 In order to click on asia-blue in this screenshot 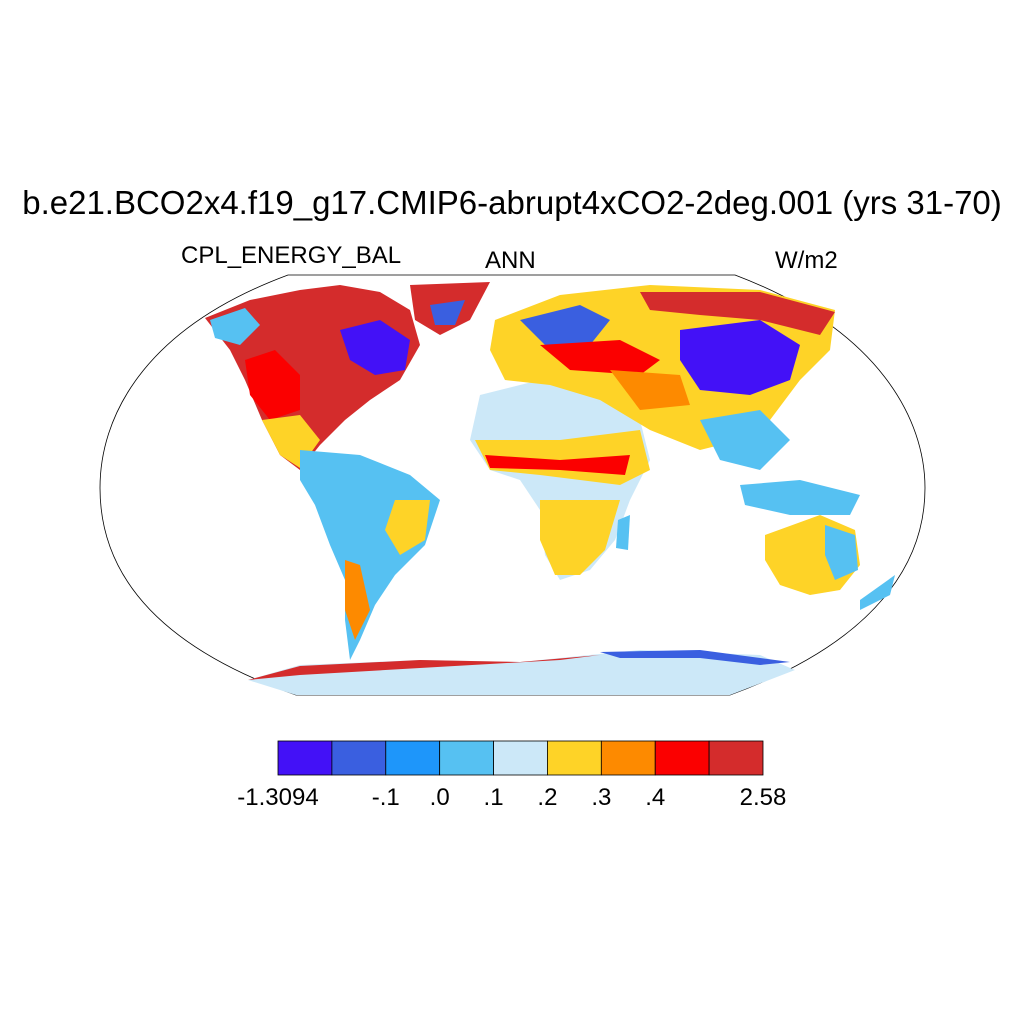, I will do `click(740, 357)`.